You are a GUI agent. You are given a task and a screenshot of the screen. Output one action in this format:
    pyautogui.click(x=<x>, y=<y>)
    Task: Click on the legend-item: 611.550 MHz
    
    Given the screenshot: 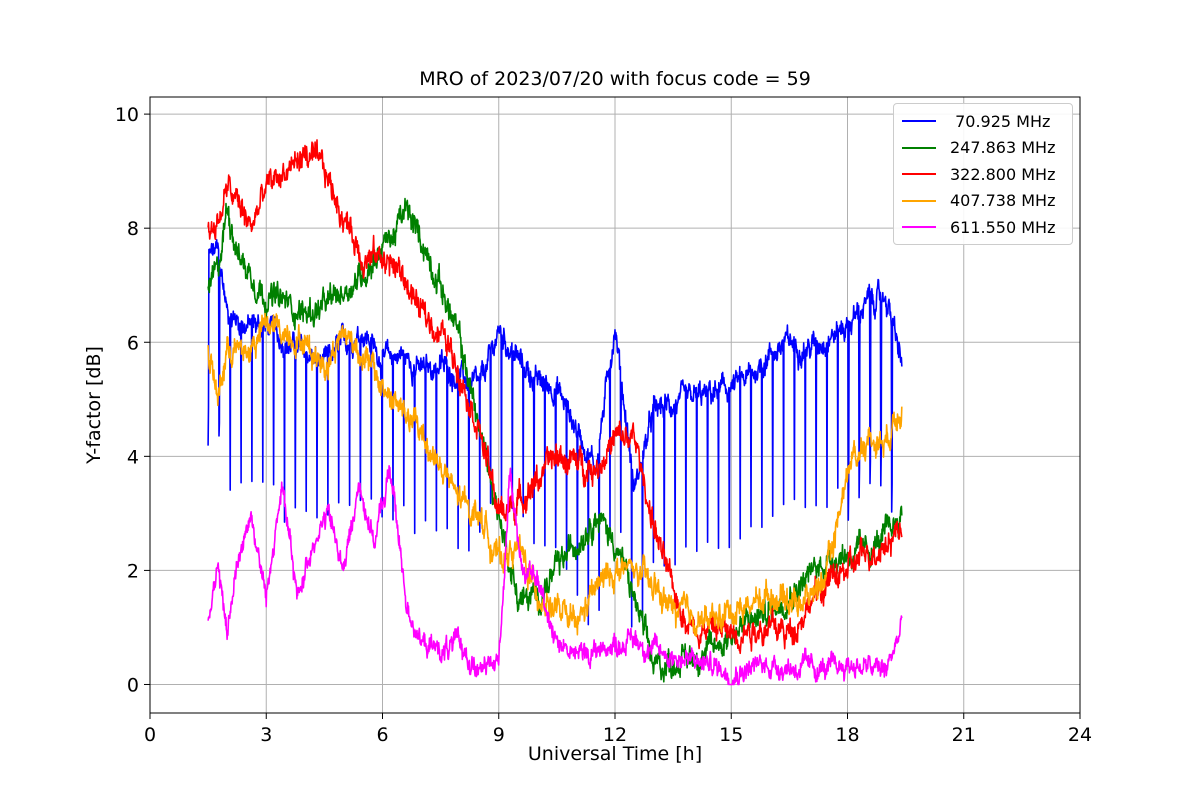 What is the action you would take?
    pyautogui.click(x=983, y=227)
    